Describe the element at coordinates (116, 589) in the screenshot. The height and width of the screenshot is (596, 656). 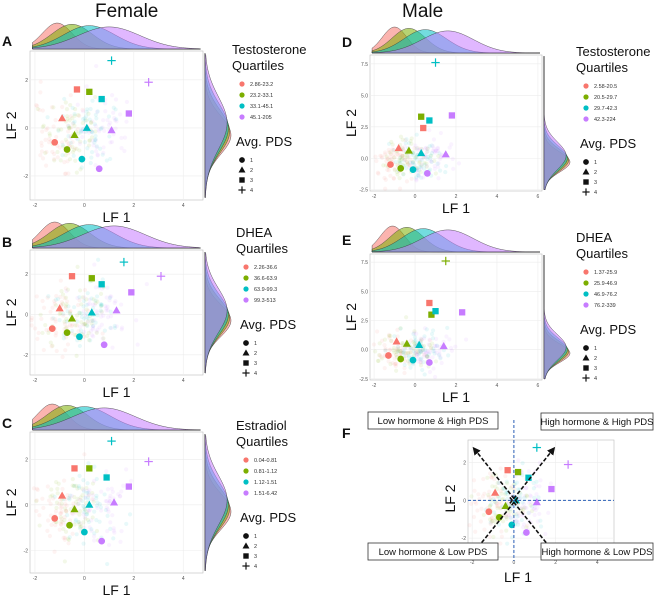
I see `x-axis-label: LF 1` at that location.